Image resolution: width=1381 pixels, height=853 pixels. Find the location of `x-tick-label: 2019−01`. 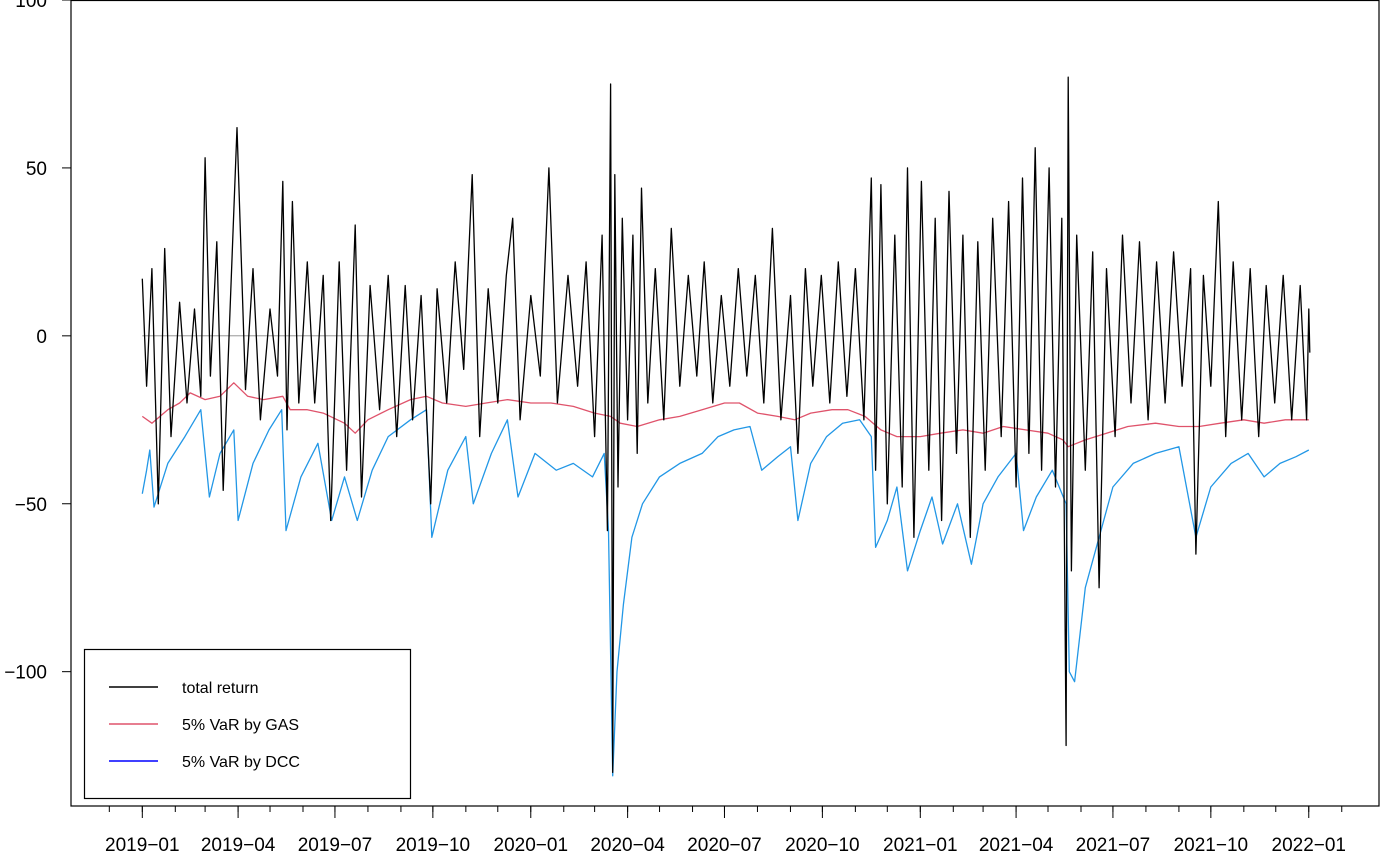

x-tick-label: 2019−01 is located at coordinates (142, 844).